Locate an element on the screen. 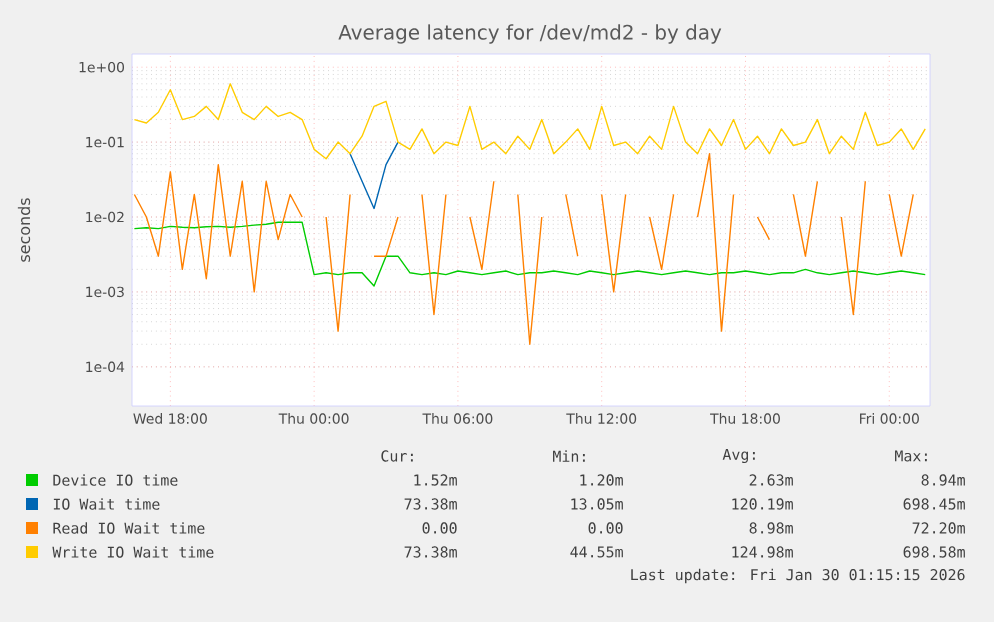 The image size is (994, 622). chart-title: Average latency for /dev/md2 - by day is located at coordinates (530, 34).